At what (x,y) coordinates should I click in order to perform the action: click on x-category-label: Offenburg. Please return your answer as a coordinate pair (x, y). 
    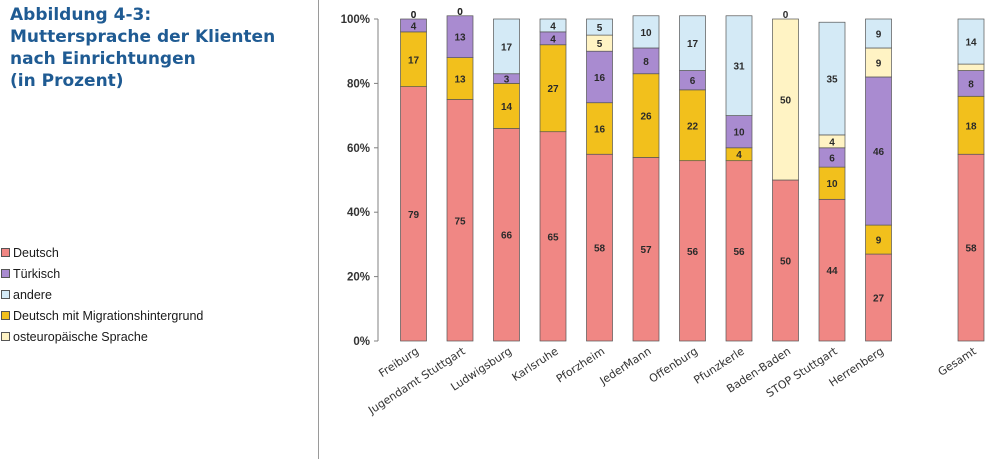
    Looking at the image, I should click on (673, 365).